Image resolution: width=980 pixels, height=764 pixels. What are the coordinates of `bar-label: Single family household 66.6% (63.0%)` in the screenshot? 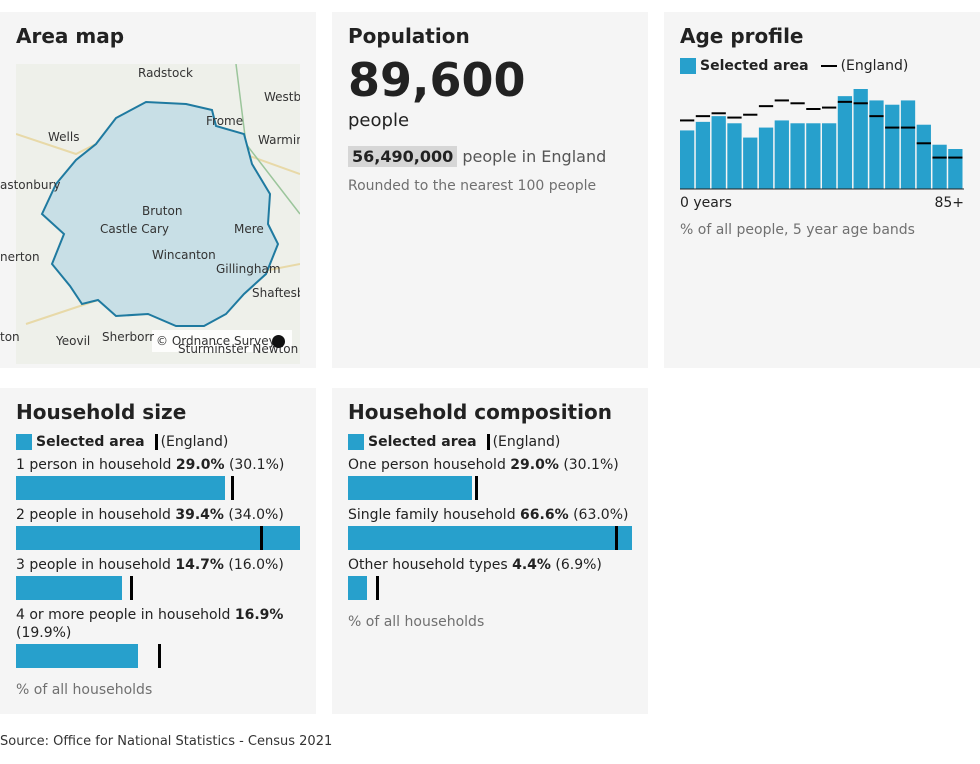 It's located at (490, 515).